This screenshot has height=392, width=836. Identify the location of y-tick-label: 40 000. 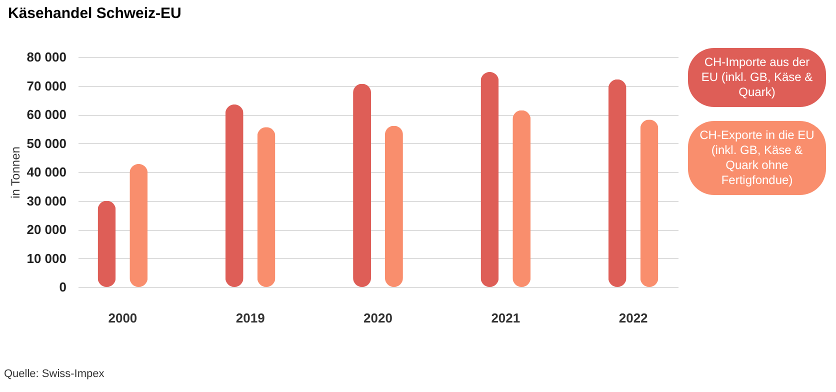
(46, 172).